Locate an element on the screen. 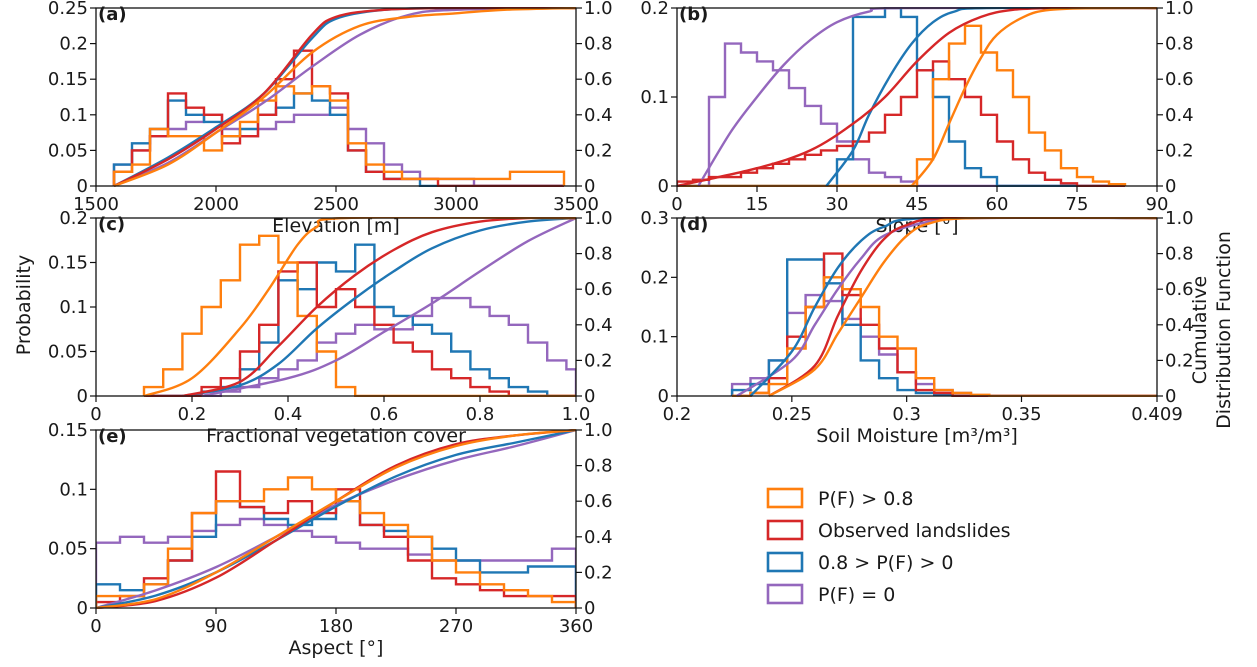 This screenshot has height=667, width=1257. plot-area-d is located at coordinates (943, 307).